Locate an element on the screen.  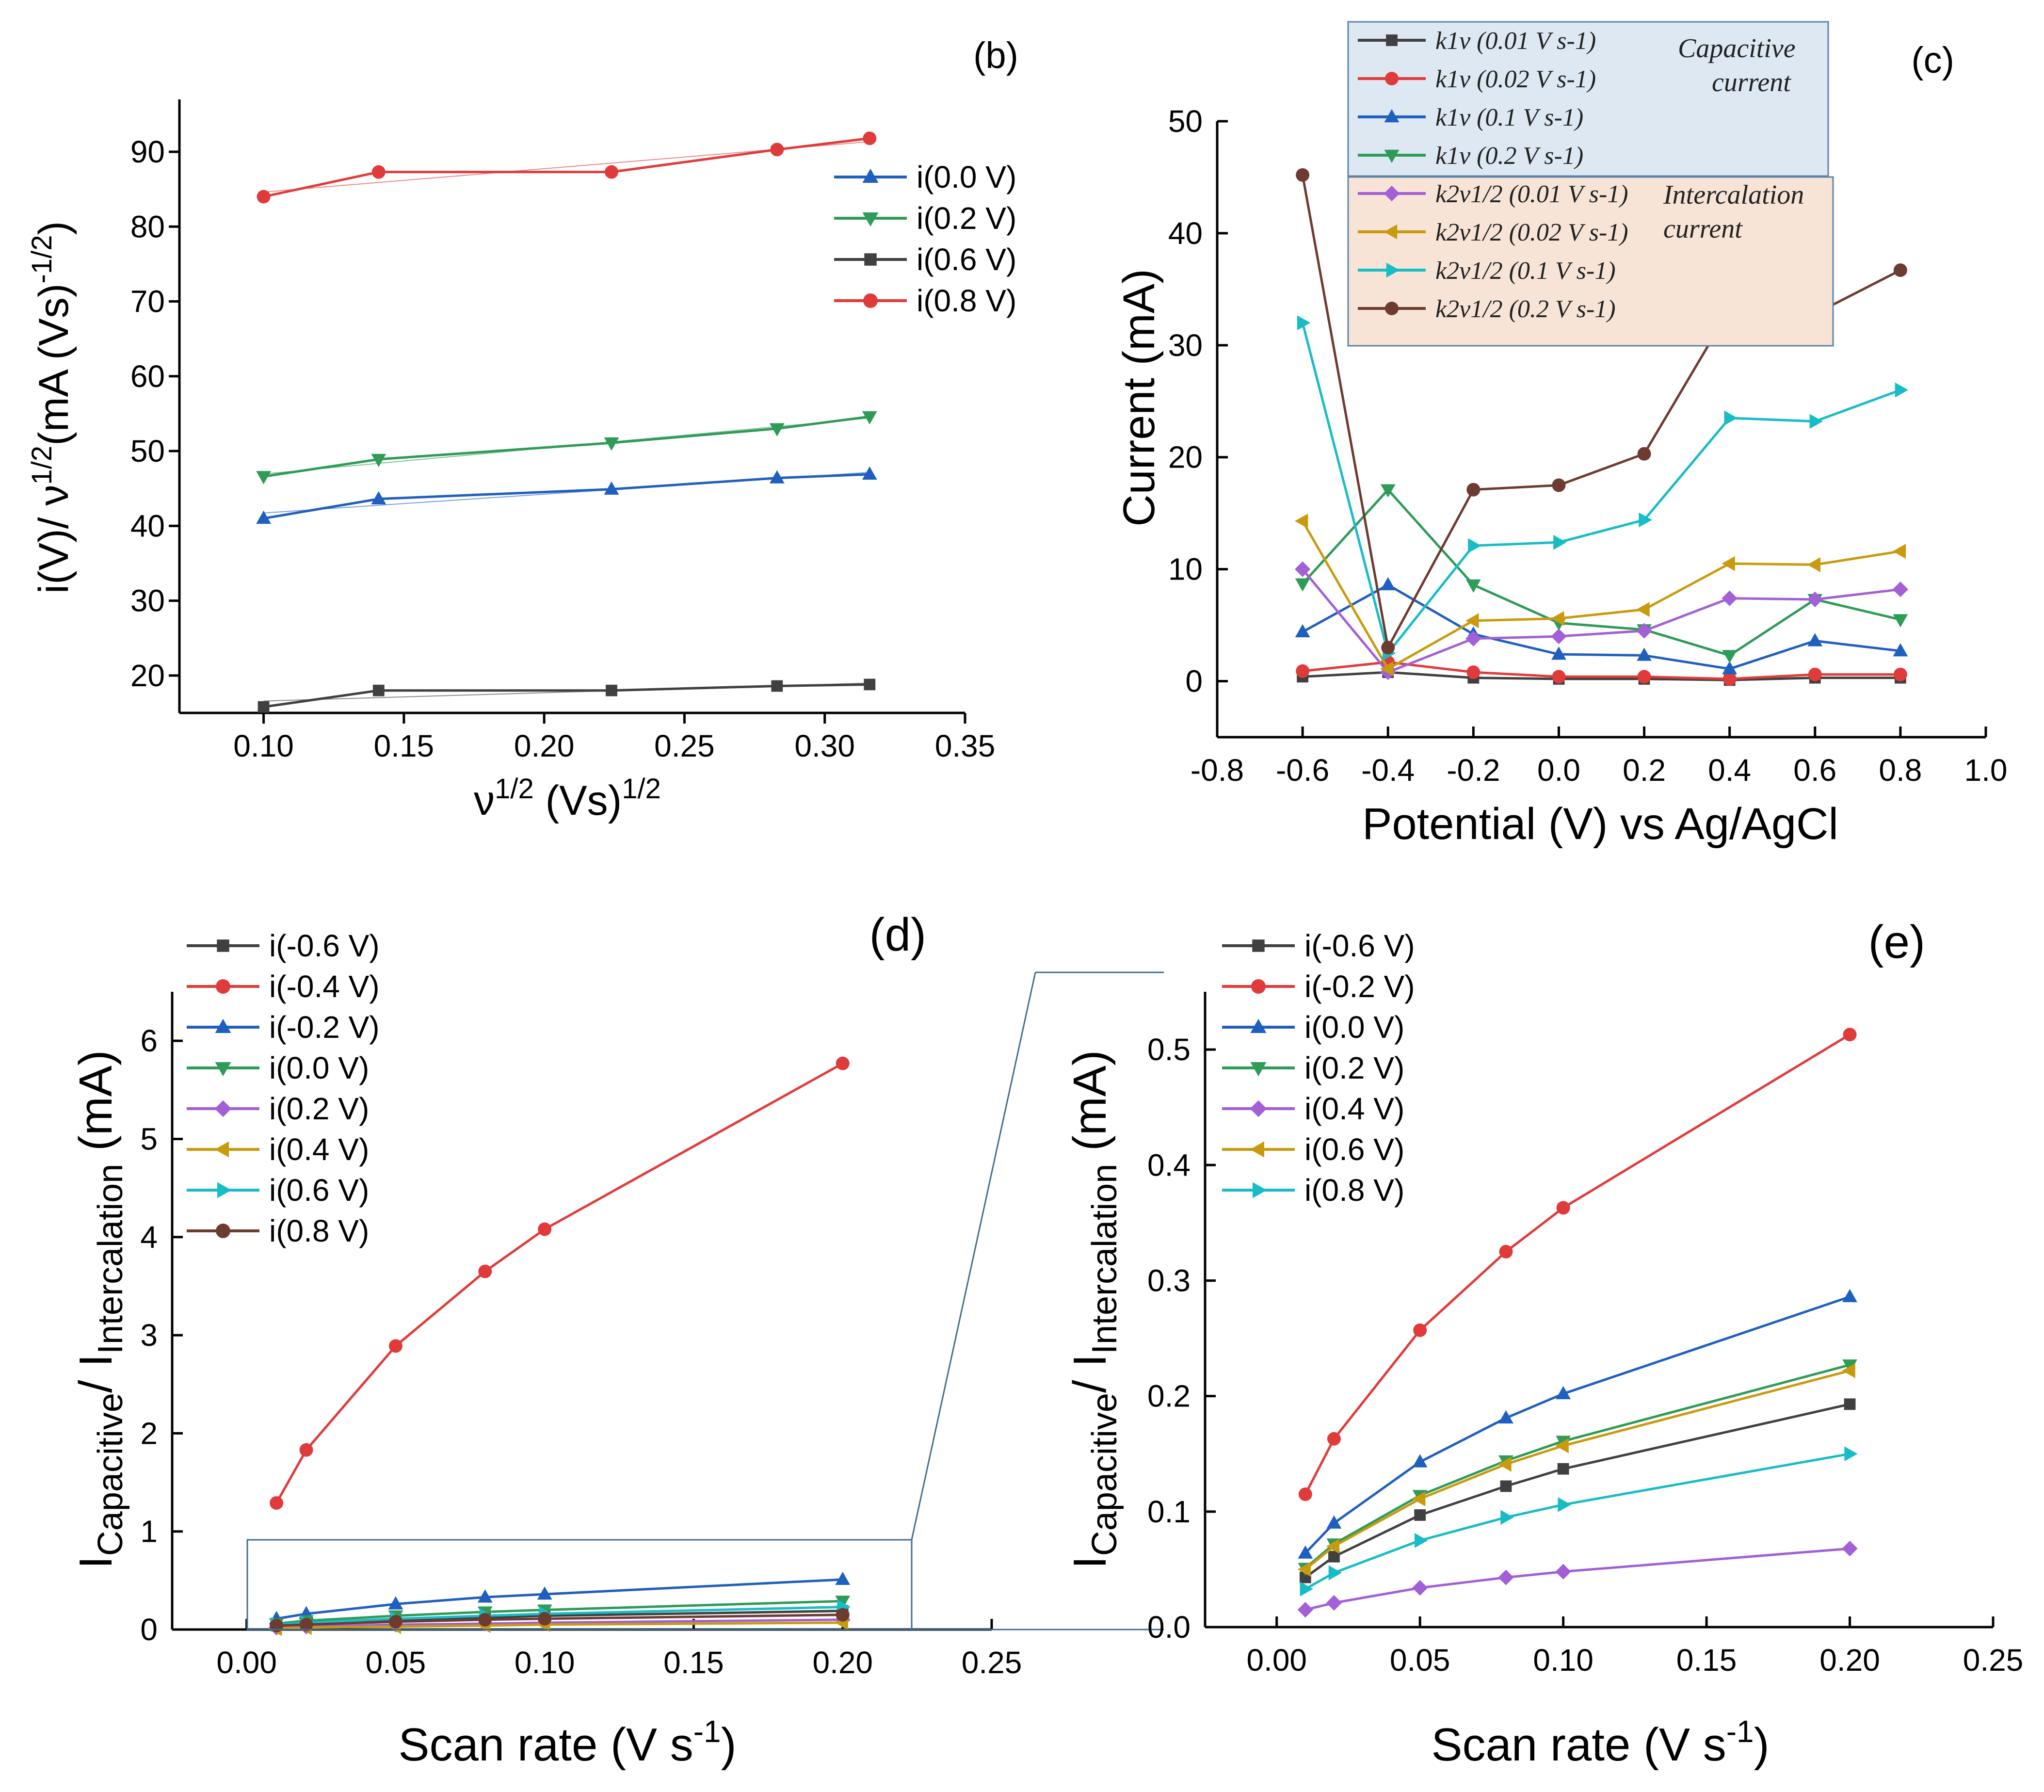
panel-label: (b) is located at coordinates (995, 55).